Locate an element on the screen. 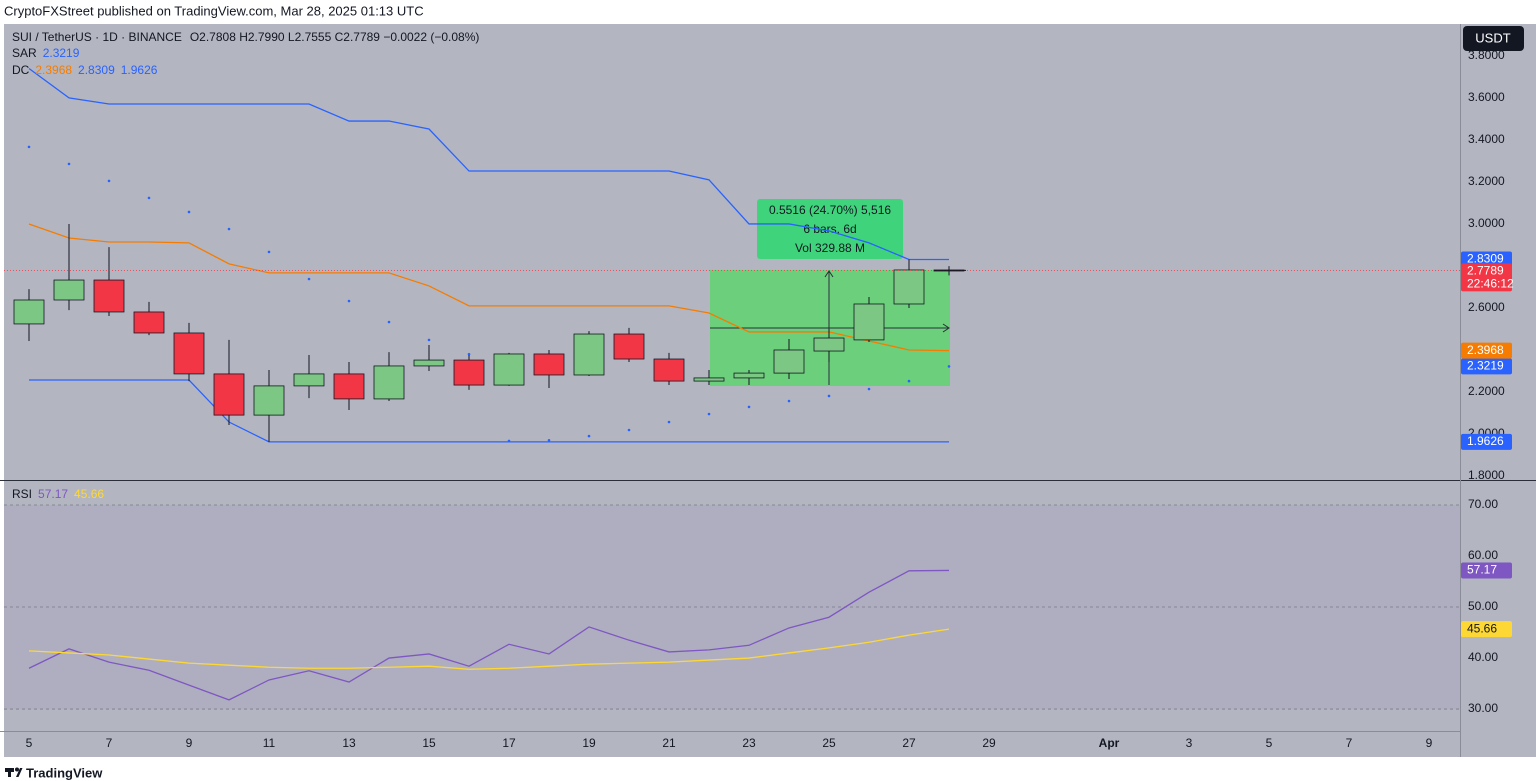  y-tick-label: 3.2000 is located at coordinates (1486, 181).